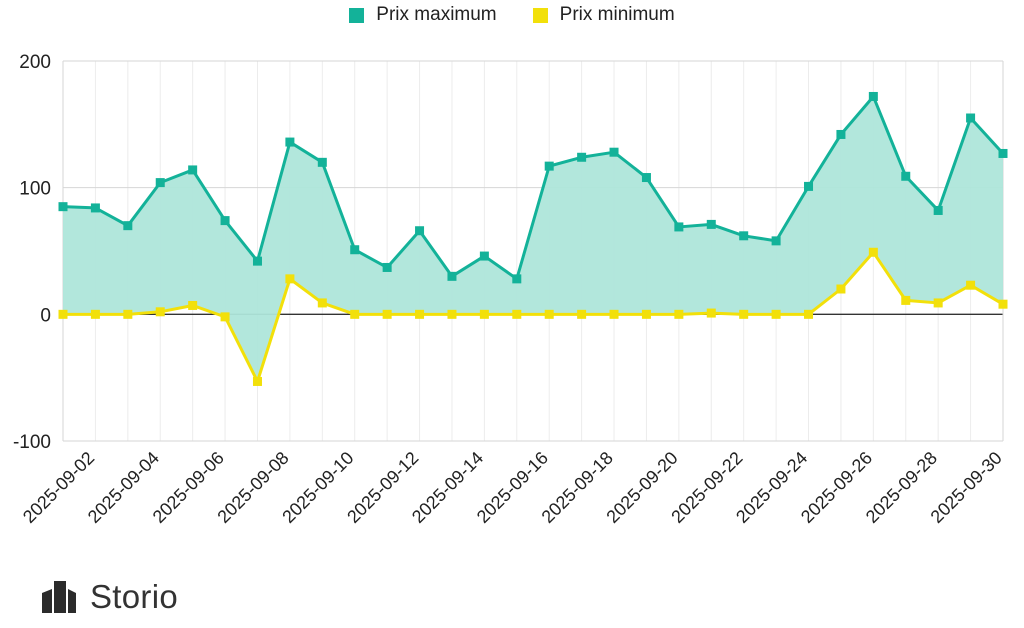 The width and height of the screenshot is (1024, 628). Describe the element at coordinates (32, 442) in the screenshot. I see `y-tick-label: -100` at that location.